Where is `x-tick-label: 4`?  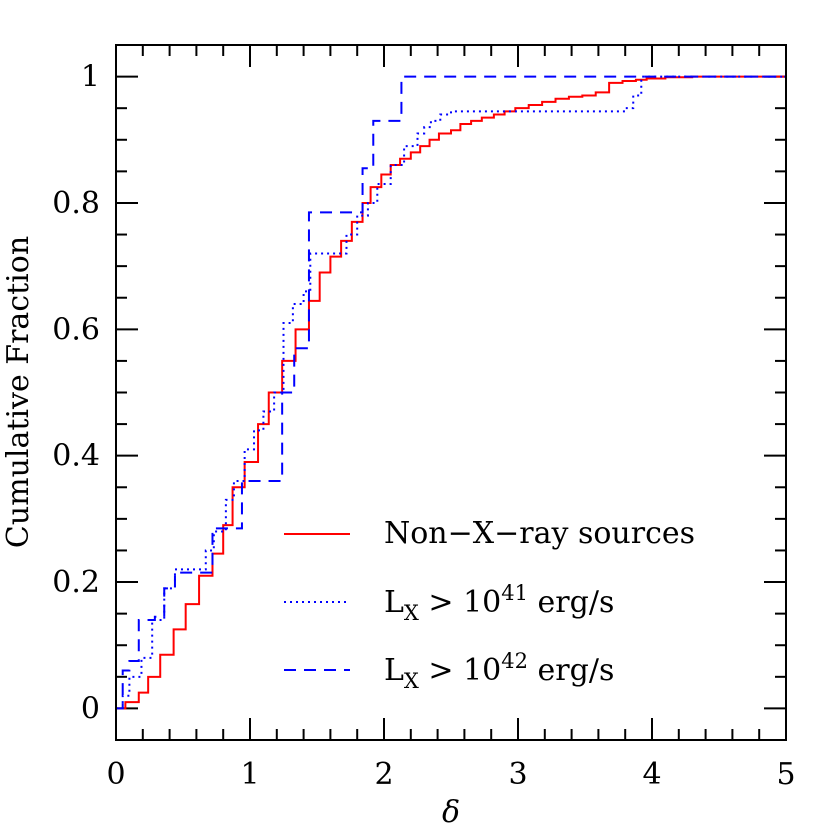
x-tick-label: 4 is located at coordinates (651, 774).